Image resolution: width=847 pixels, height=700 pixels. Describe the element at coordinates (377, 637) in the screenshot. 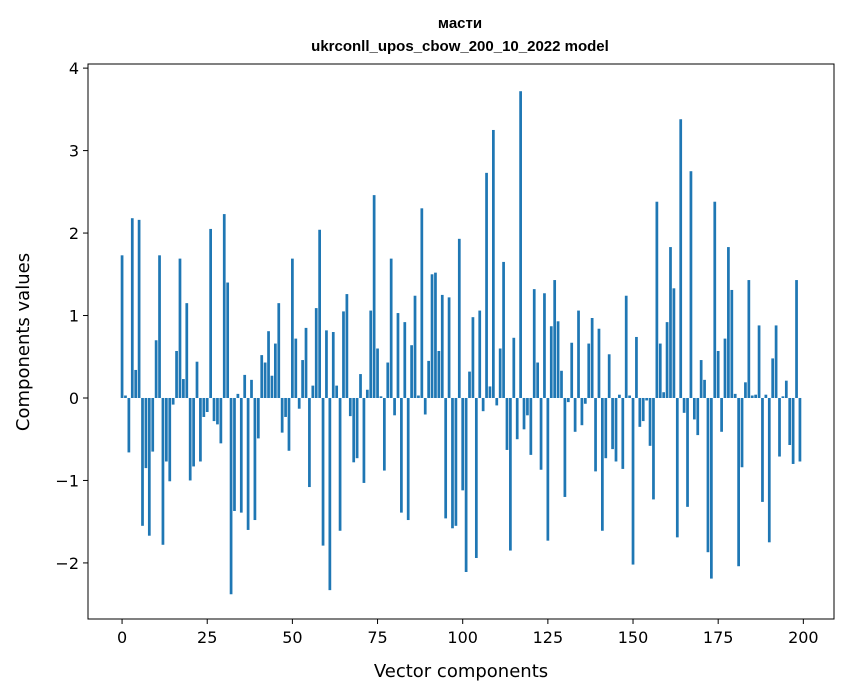

I see `x-tick-label: 75` at that location.